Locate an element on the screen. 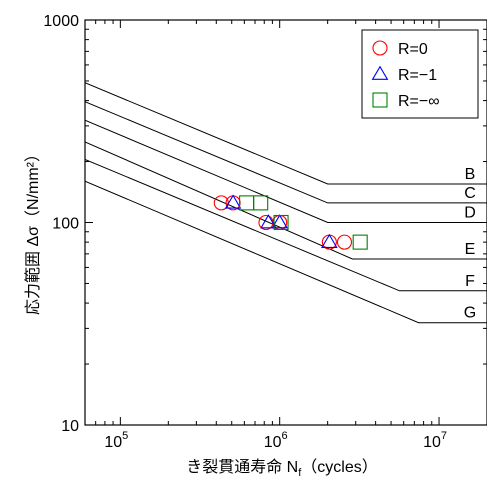 The width and height of the screenshot is (487, 478). y-tick-label: 100 is located at coordinates (65, 224).